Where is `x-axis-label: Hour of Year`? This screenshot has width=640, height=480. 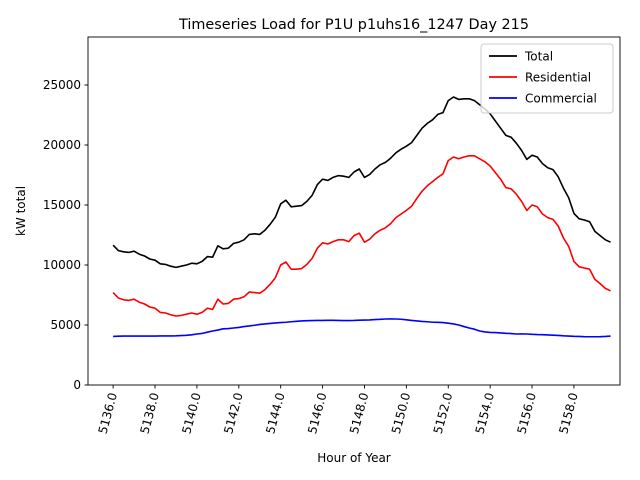 x-axis-label: Hour of Year is located at coordinates (354, 458).